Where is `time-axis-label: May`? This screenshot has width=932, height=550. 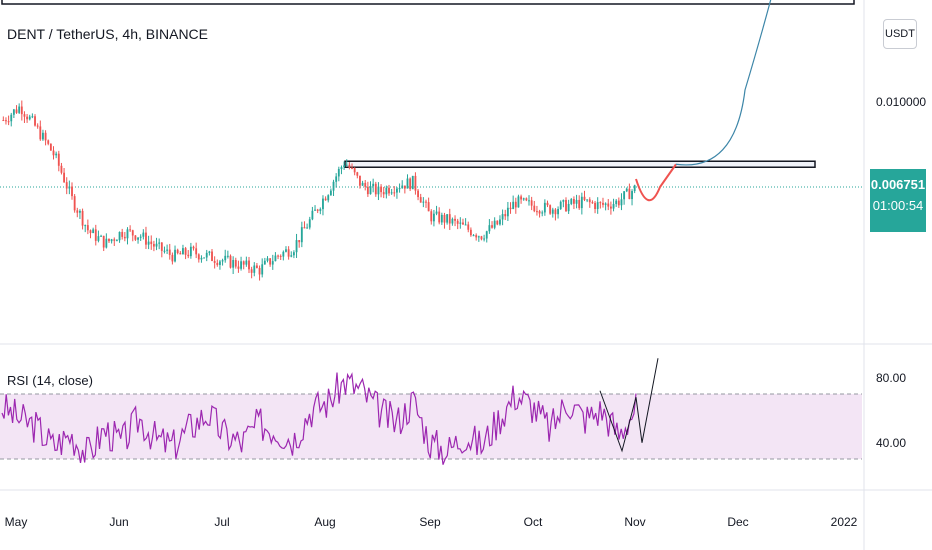 time-axis-label: May is located at coordinates (16, 522).